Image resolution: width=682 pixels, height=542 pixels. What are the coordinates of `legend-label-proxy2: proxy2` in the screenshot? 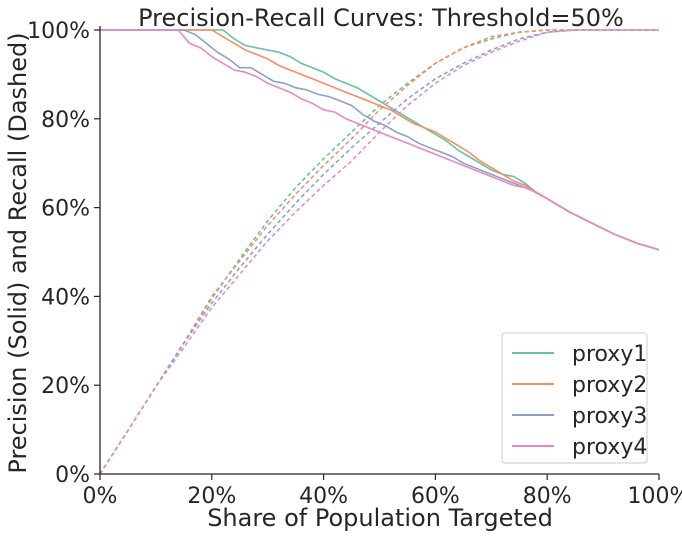 It's located at (609, 385).